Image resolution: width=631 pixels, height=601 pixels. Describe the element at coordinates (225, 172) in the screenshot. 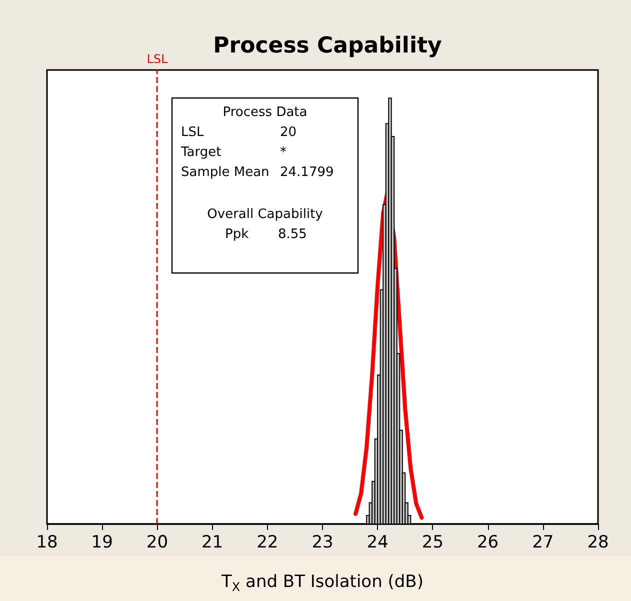

I see `annotation: Sample Mean` at that location.